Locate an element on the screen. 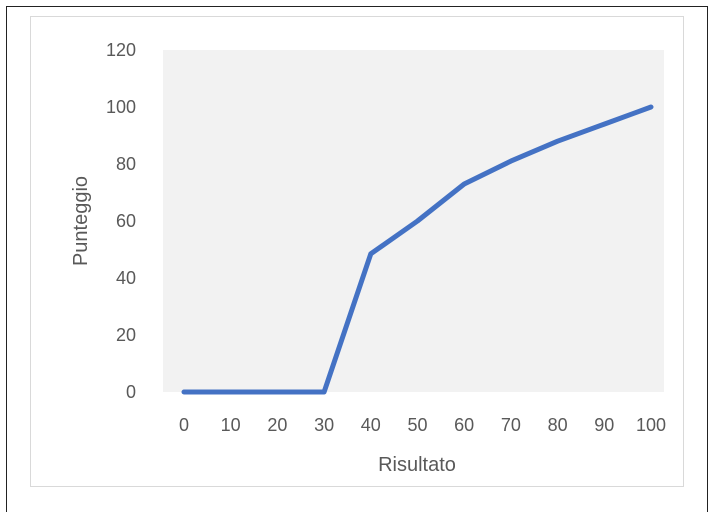 The image size is (717, 521). y-tick-label: 80 is located at coordinates (126, 164).